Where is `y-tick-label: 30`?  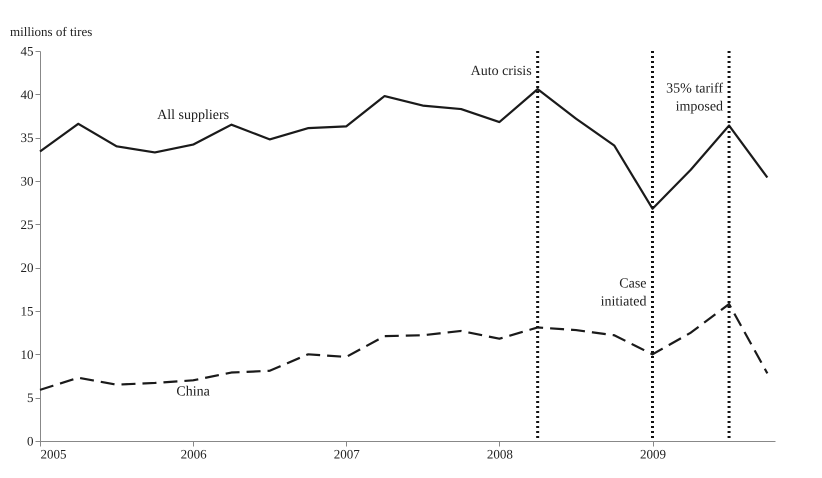
y-tick-label: 30 is located at coordinates (27, 181).